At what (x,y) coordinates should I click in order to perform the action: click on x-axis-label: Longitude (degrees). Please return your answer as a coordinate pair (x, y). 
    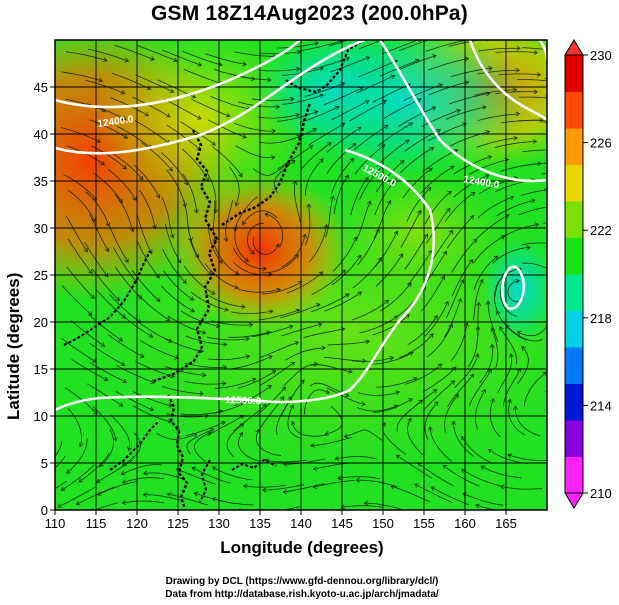
    Looking at the image, I should click on (302, 547).